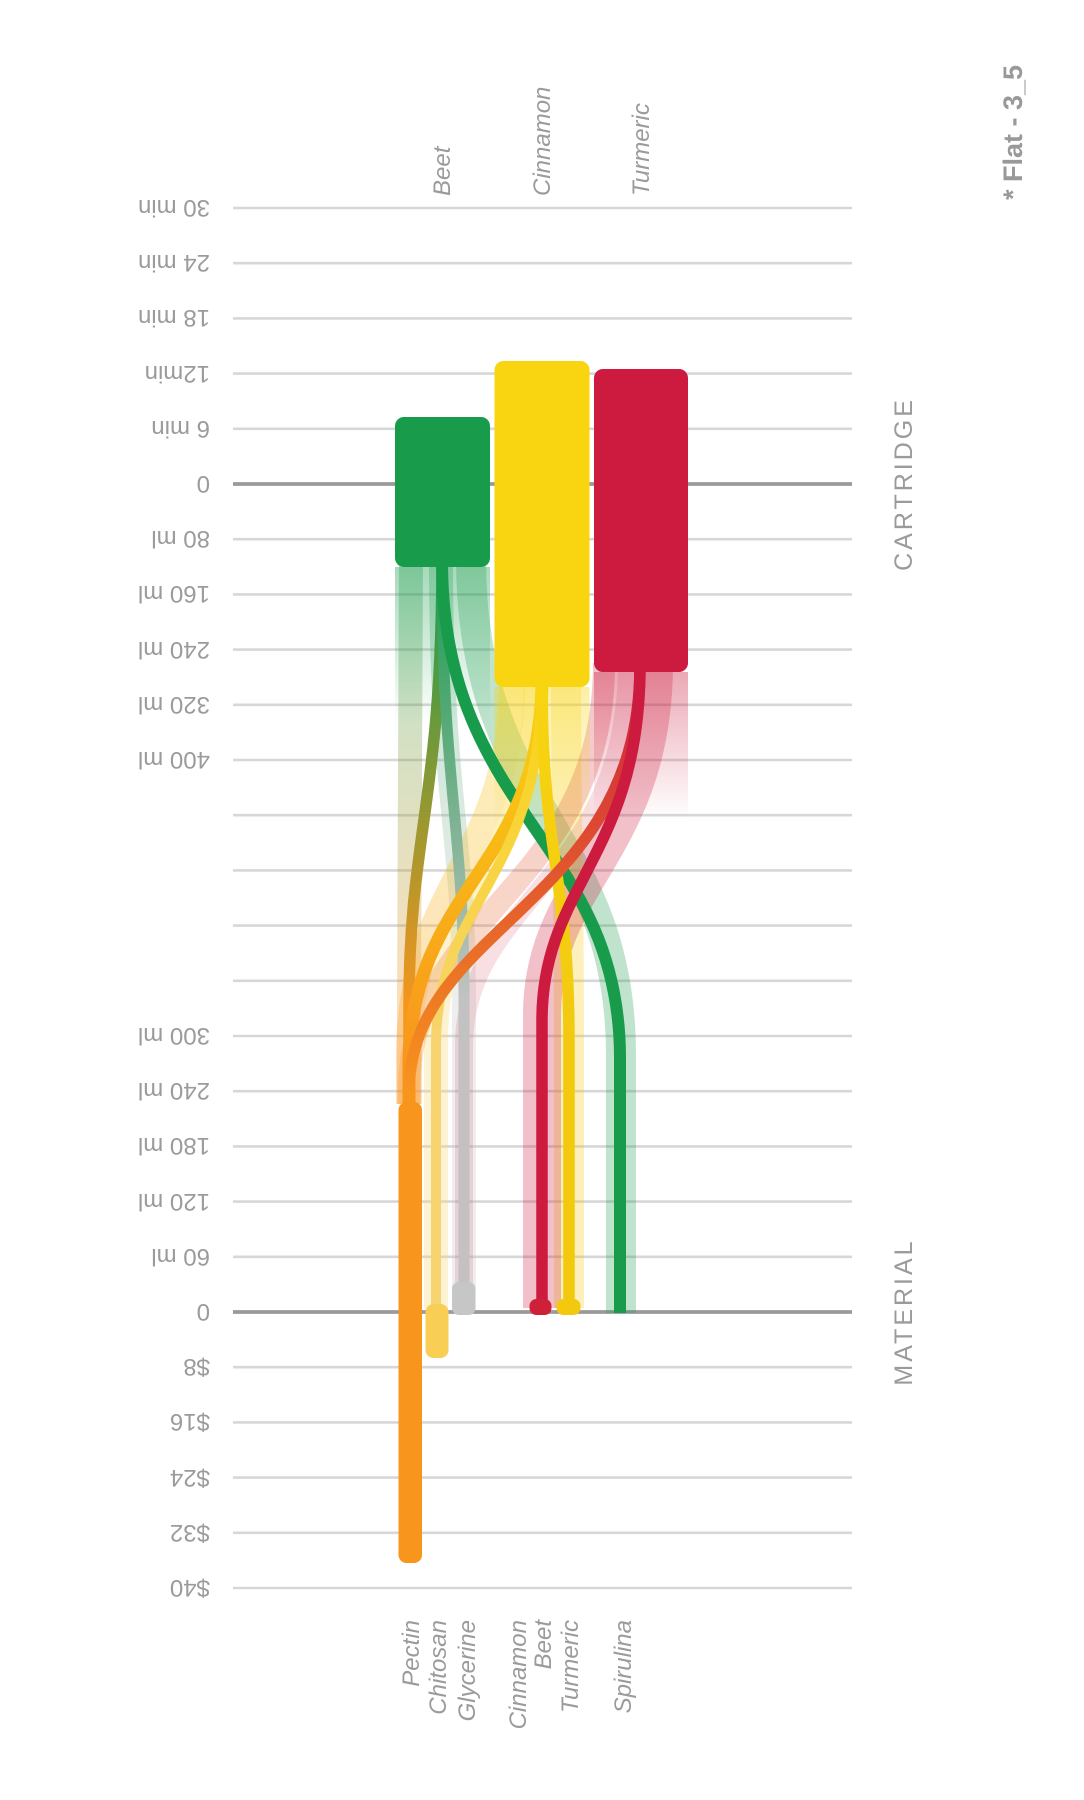  I want to click on material-label-glycerine: Glycerine, so click(467, 1670).